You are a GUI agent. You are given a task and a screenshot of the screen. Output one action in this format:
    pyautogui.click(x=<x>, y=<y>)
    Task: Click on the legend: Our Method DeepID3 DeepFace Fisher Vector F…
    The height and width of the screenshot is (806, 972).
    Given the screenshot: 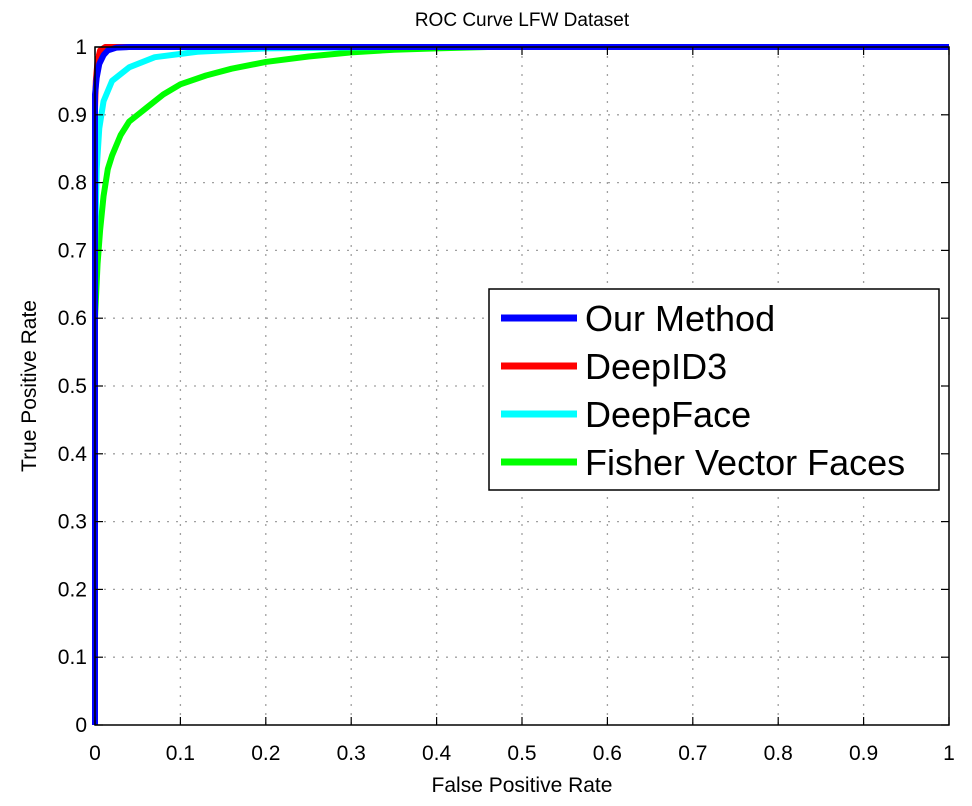 What is the action you would take?
    pyautogui.click(x=714, y=389)
    